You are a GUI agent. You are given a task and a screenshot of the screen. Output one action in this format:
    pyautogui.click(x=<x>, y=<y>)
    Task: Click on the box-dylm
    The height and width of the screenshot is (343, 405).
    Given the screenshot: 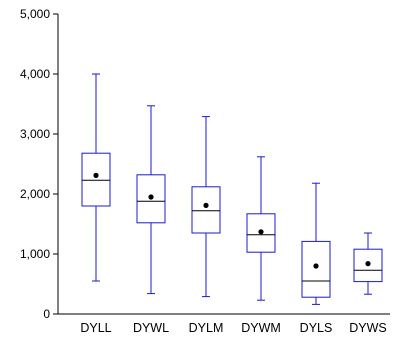 What is the action you would take?
    pyautogui.click(x=206, y=207)
    